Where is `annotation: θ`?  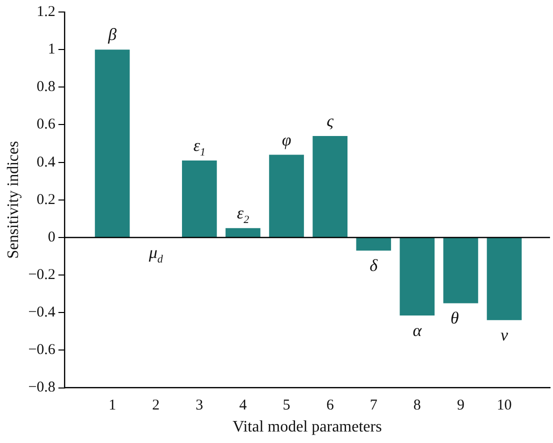 annotation: θ is located at coordinates (454, 318).